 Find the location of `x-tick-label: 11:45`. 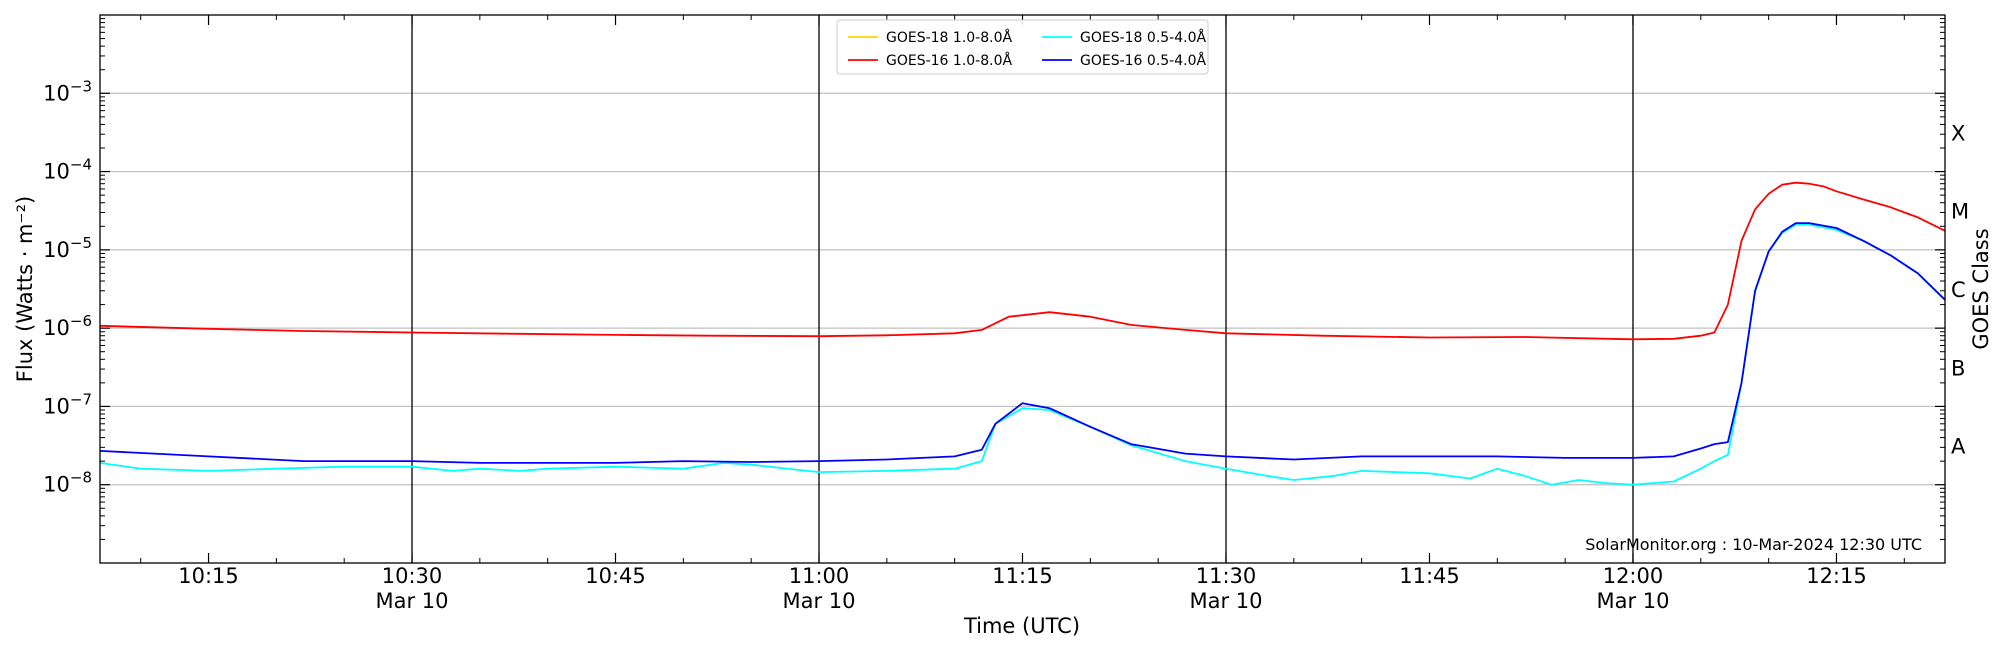

x-tick-label: 11:45 is located at coordinates (1429, 576).